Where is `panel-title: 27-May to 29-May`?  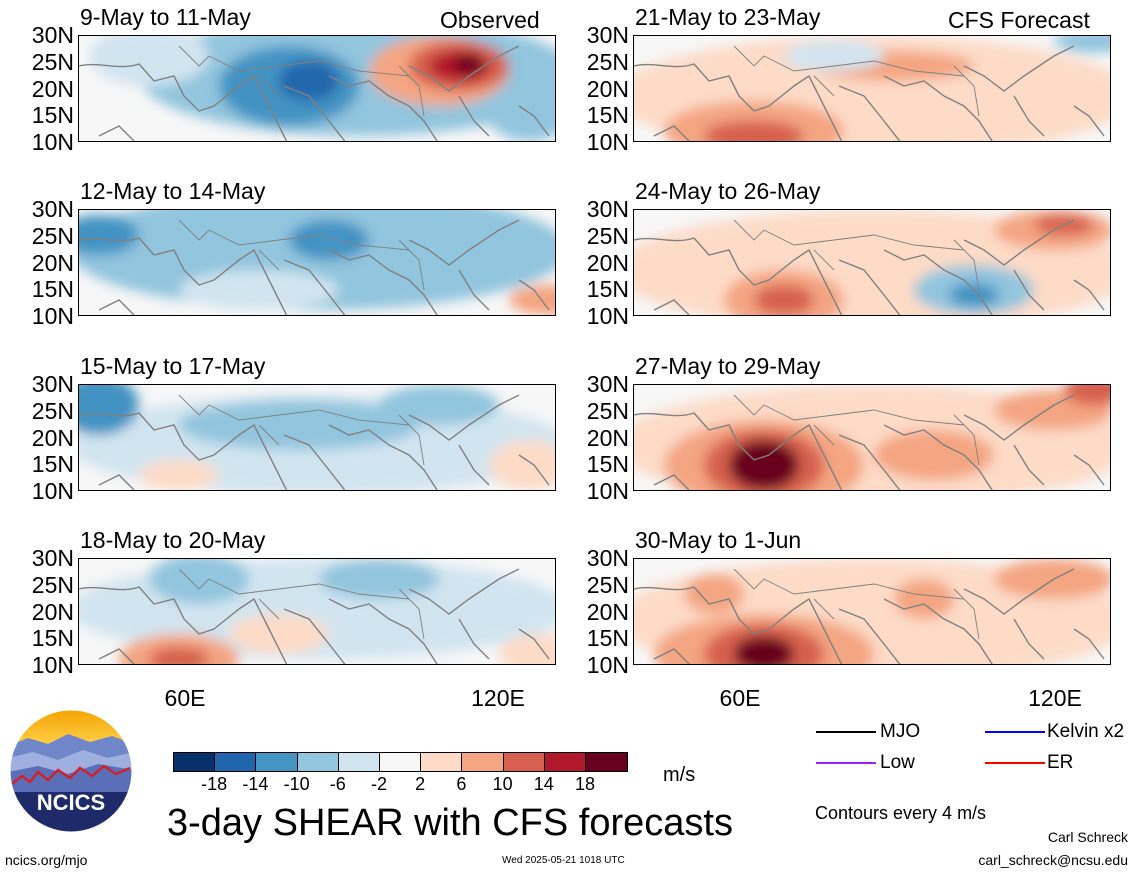
panel-title: 27-May to 29-May is located at coordinates (728, 366).